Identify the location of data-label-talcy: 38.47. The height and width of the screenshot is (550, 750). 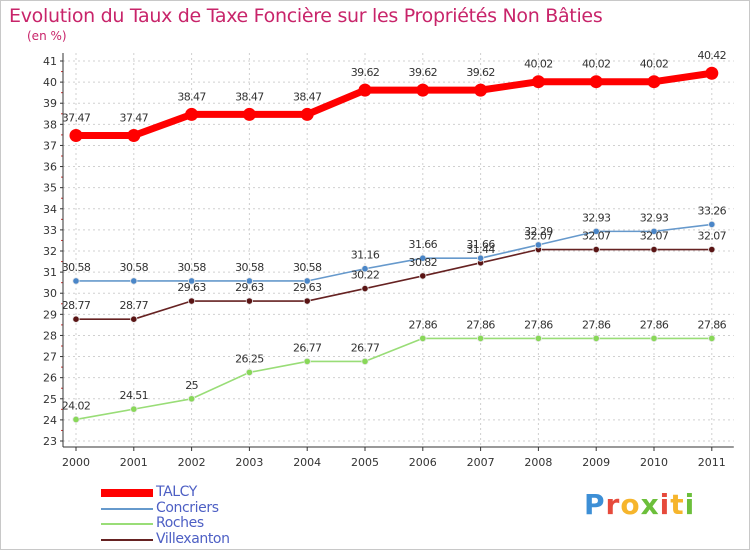
(249, 96).